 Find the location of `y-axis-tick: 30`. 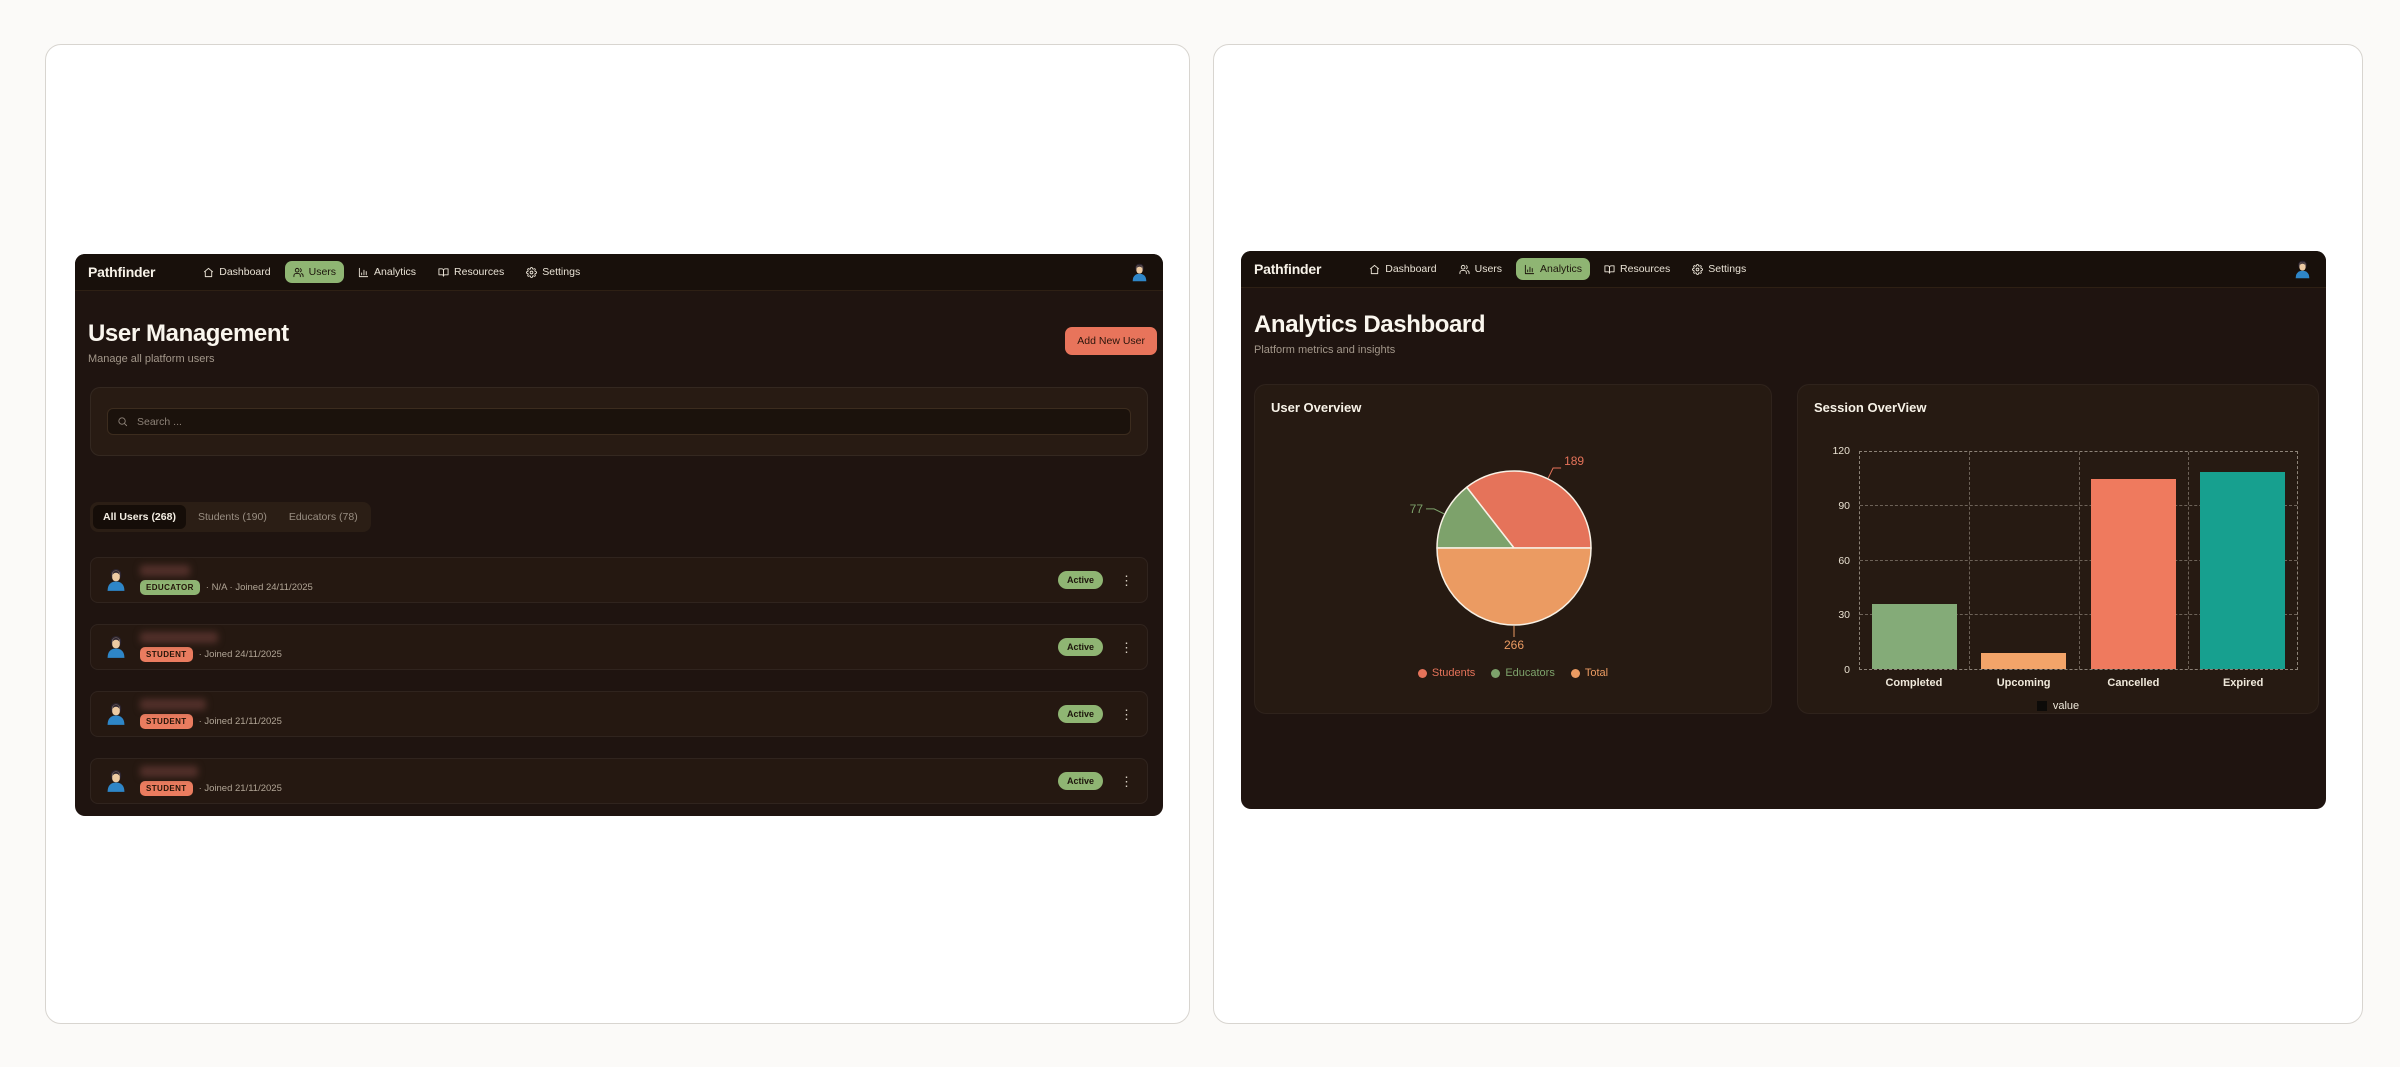

y-axis-tick: 30 is located at coordinates (1844, 615).